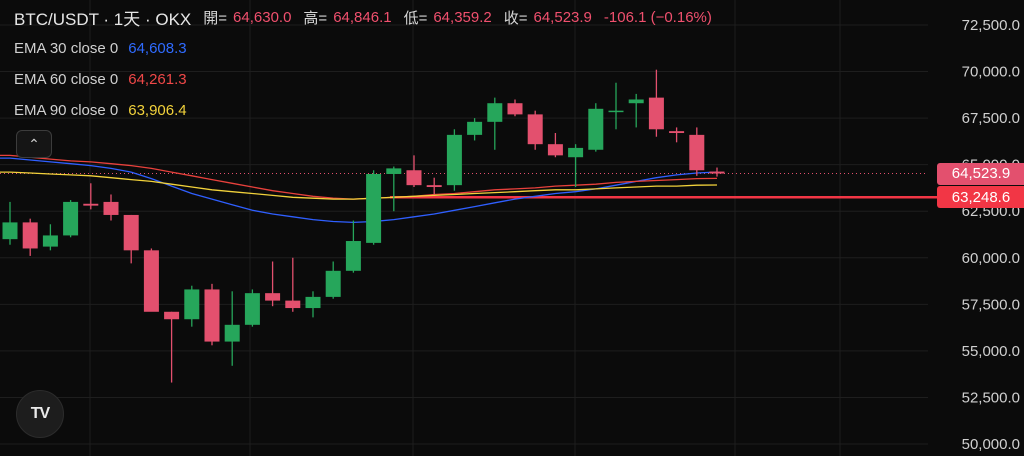  Describe the element at coordinates (66, 48) in the screenshot. I see `indicator-label: EMA 30 close 0` at that location.